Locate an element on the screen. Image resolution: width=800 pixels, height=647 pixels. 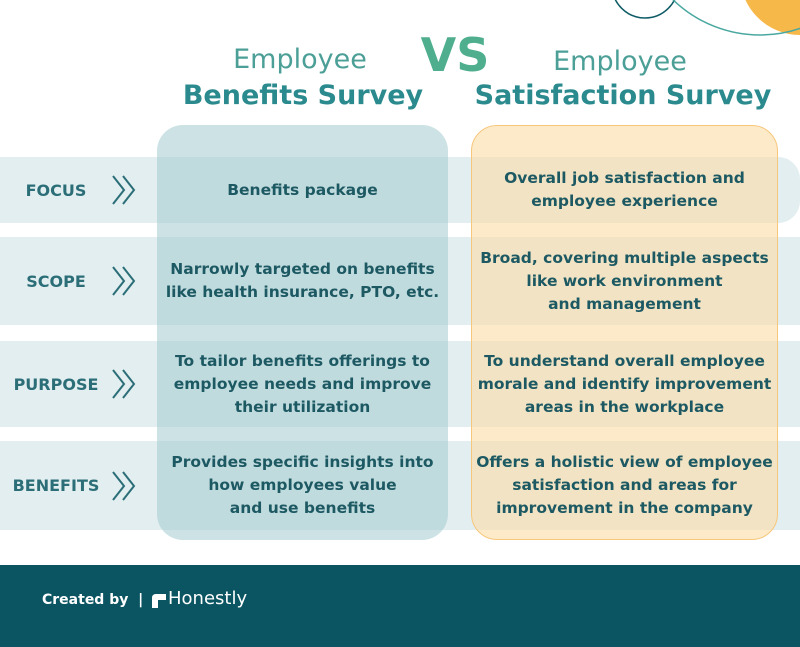
row-label: SCOPE is located at coordinates (56, 281).